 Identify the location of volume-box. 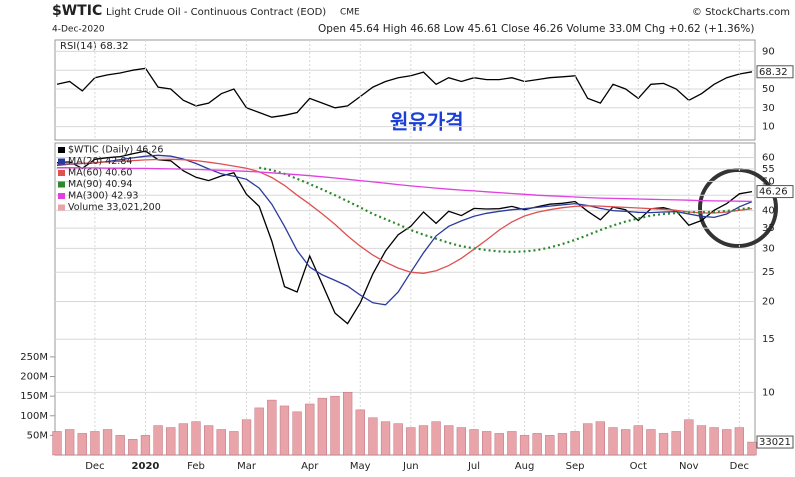
(775, 442).